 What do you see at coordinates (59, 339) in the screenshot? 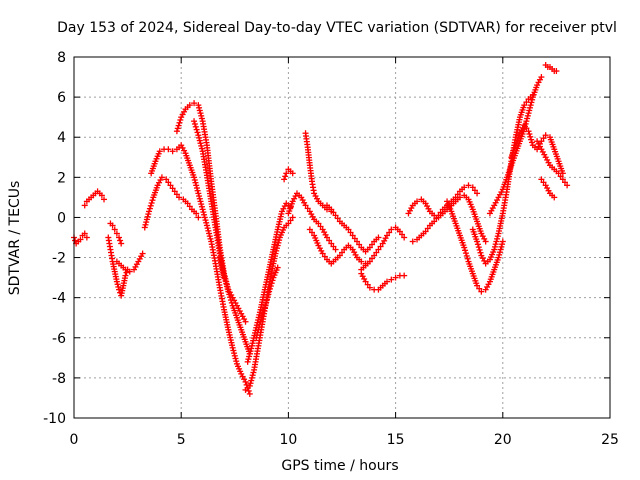
I see `y-tick-label: -6` at bounding box center [59, 339].